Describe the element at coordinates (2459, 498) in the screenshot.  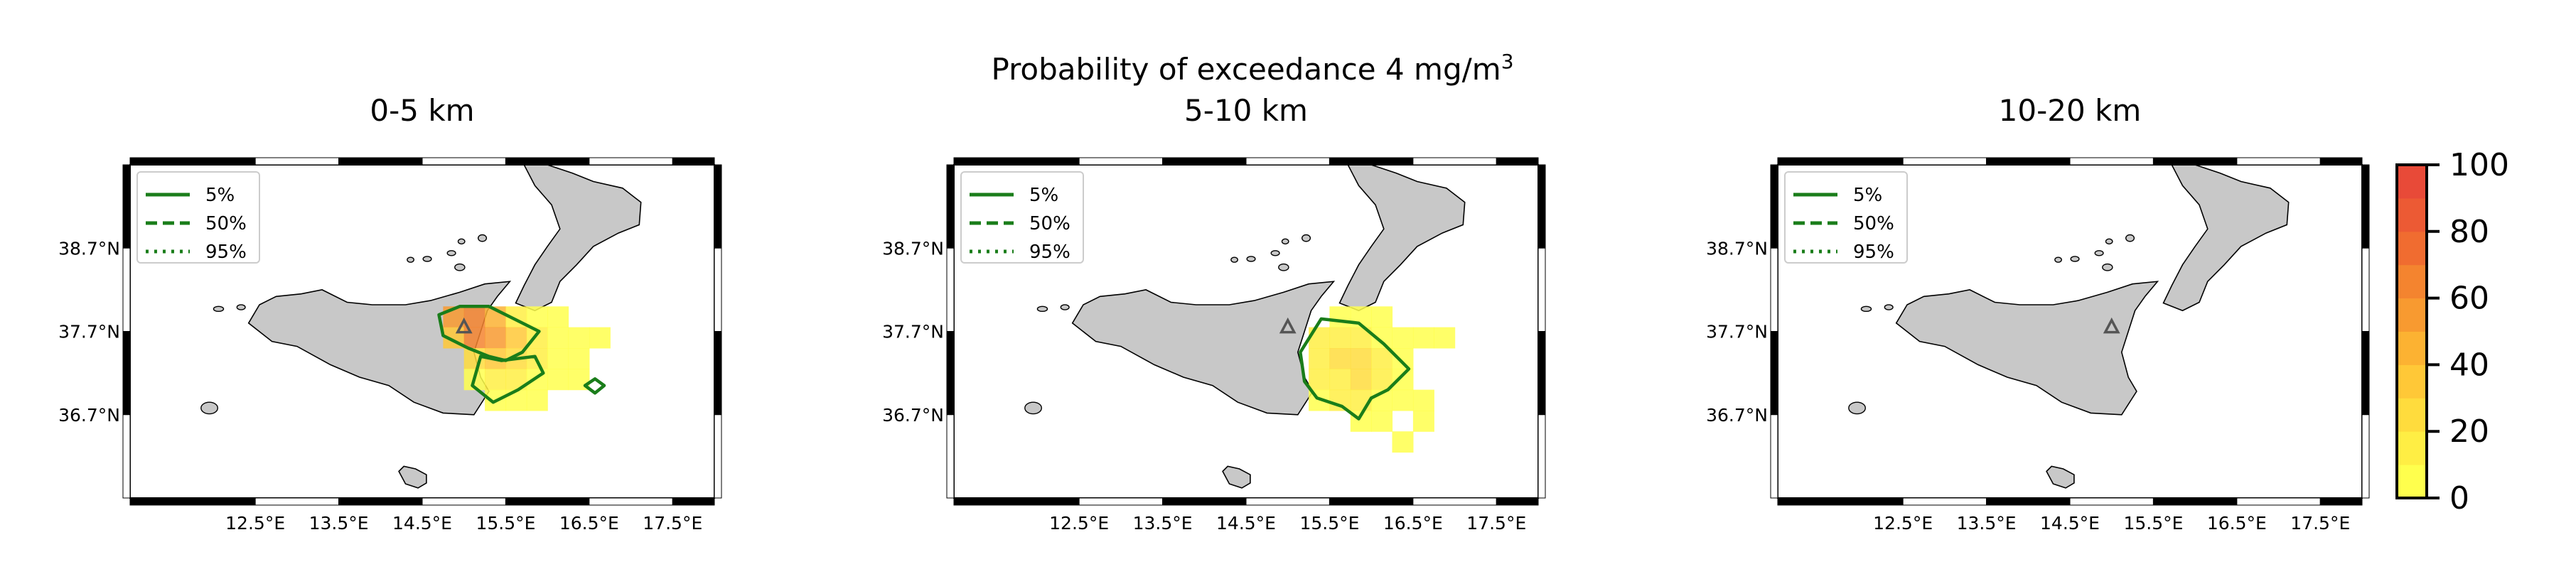
I see `colorbar-tick-label: 0` at that location.